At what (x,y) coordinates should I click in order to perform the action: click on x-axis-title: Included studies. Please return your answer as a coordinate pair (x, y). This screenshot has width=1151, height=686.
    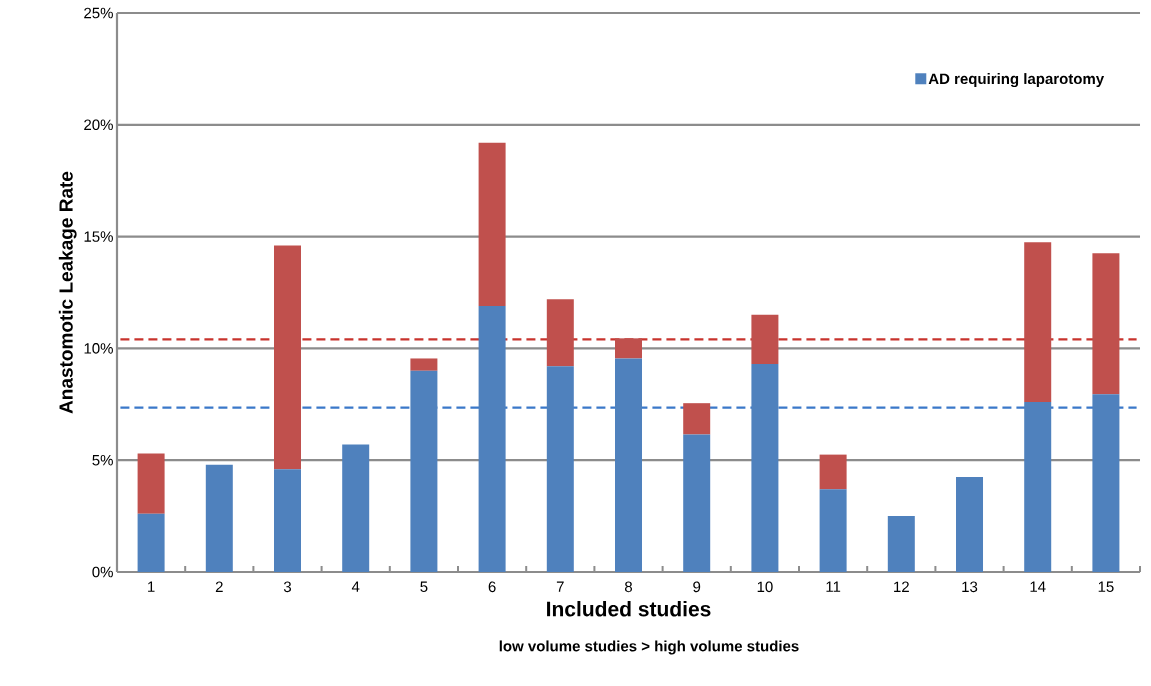
    Looking at the image, I should click on (629, 608).